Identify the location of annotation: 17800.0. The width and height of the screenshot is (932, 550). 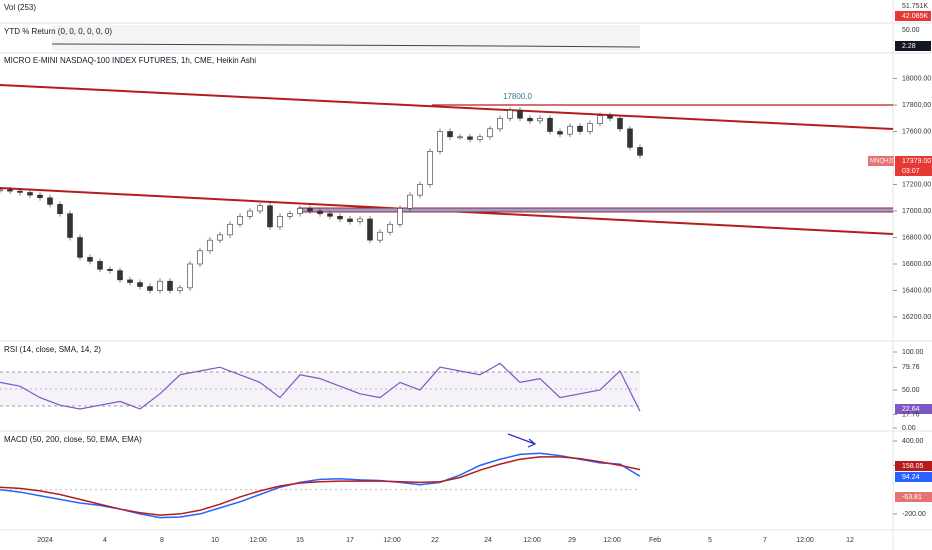
(517, 96).